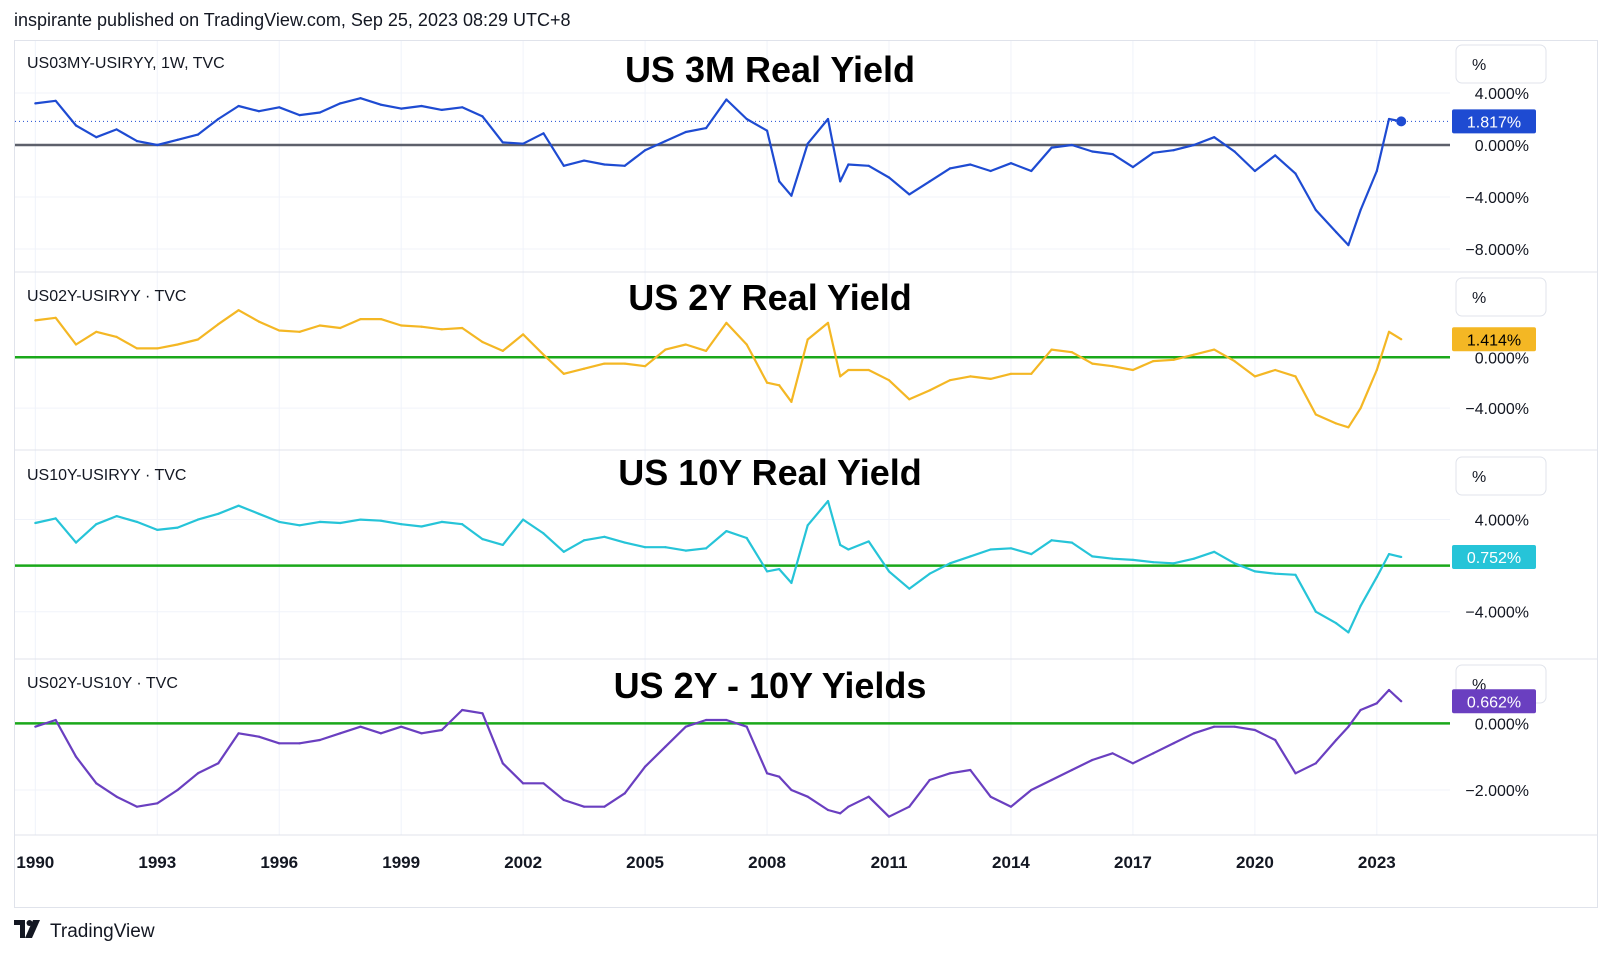 This screenshot has width=1611, height=959. What do you see at coordinates (157, 862) in the screenshot?
I see `x-tick-label: 1993` at bounding box center [157, 862].